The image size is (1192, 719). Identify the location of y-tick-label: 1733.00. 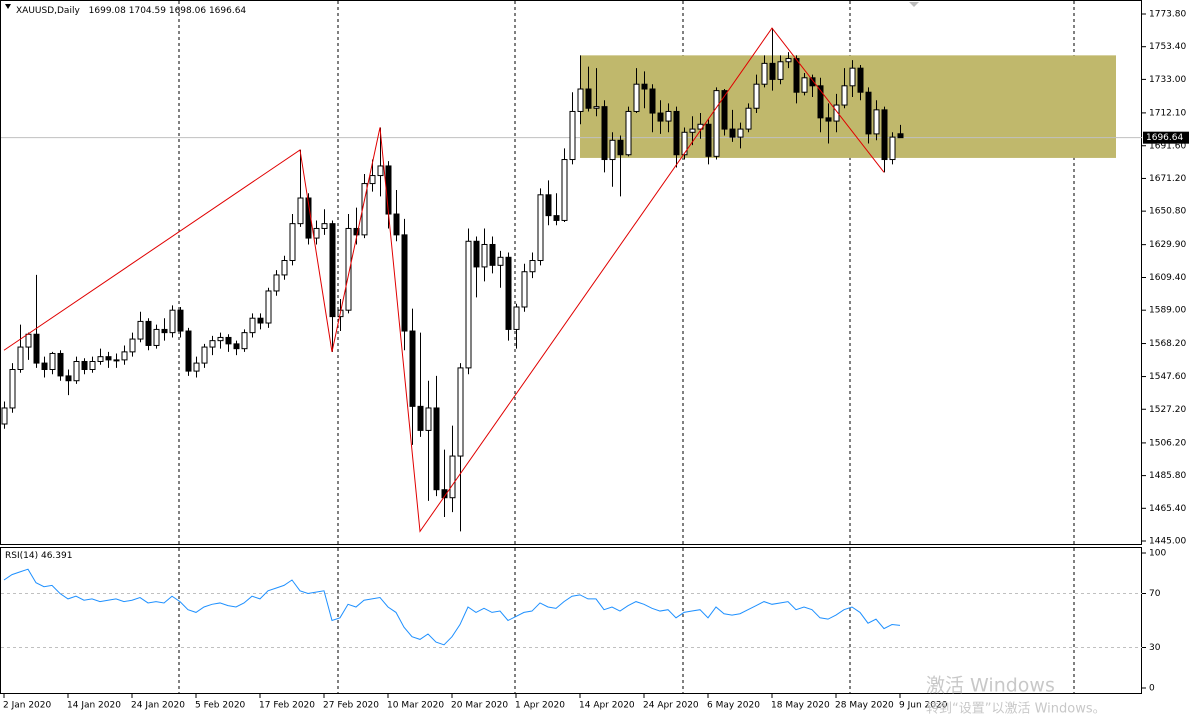
(1167, 80).